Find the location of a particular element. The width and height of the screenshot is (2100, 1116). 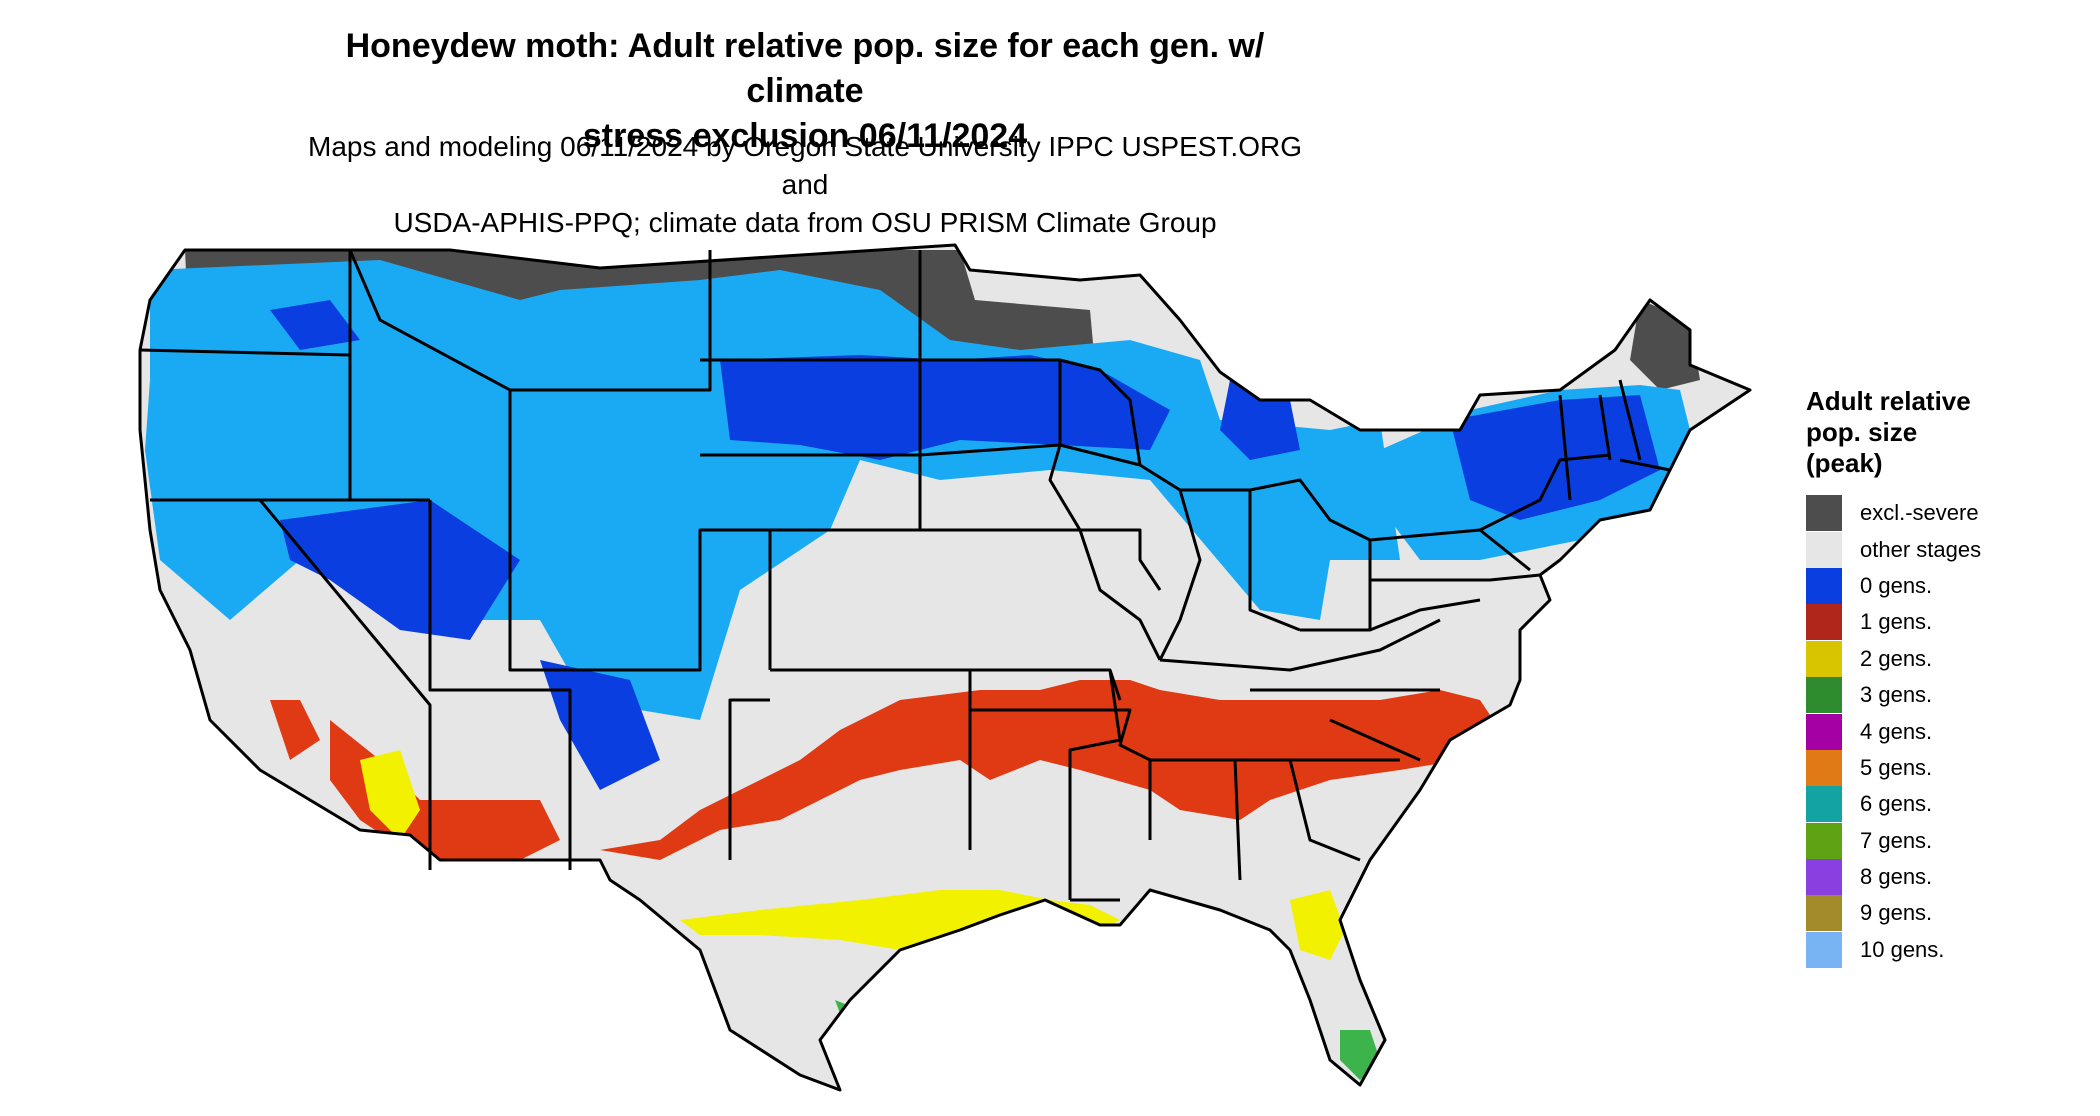

legend-title: Adult relative pop. size (peak) is located at coordinates (1941, 432).